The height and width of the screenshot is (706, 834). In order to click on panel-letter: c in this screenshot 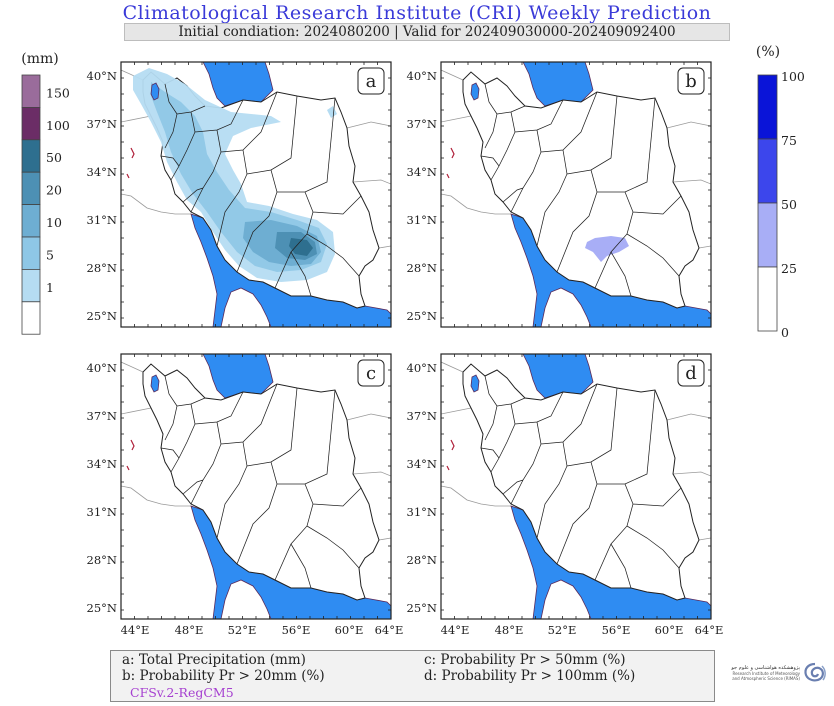, I will do `click(371, 373)`.